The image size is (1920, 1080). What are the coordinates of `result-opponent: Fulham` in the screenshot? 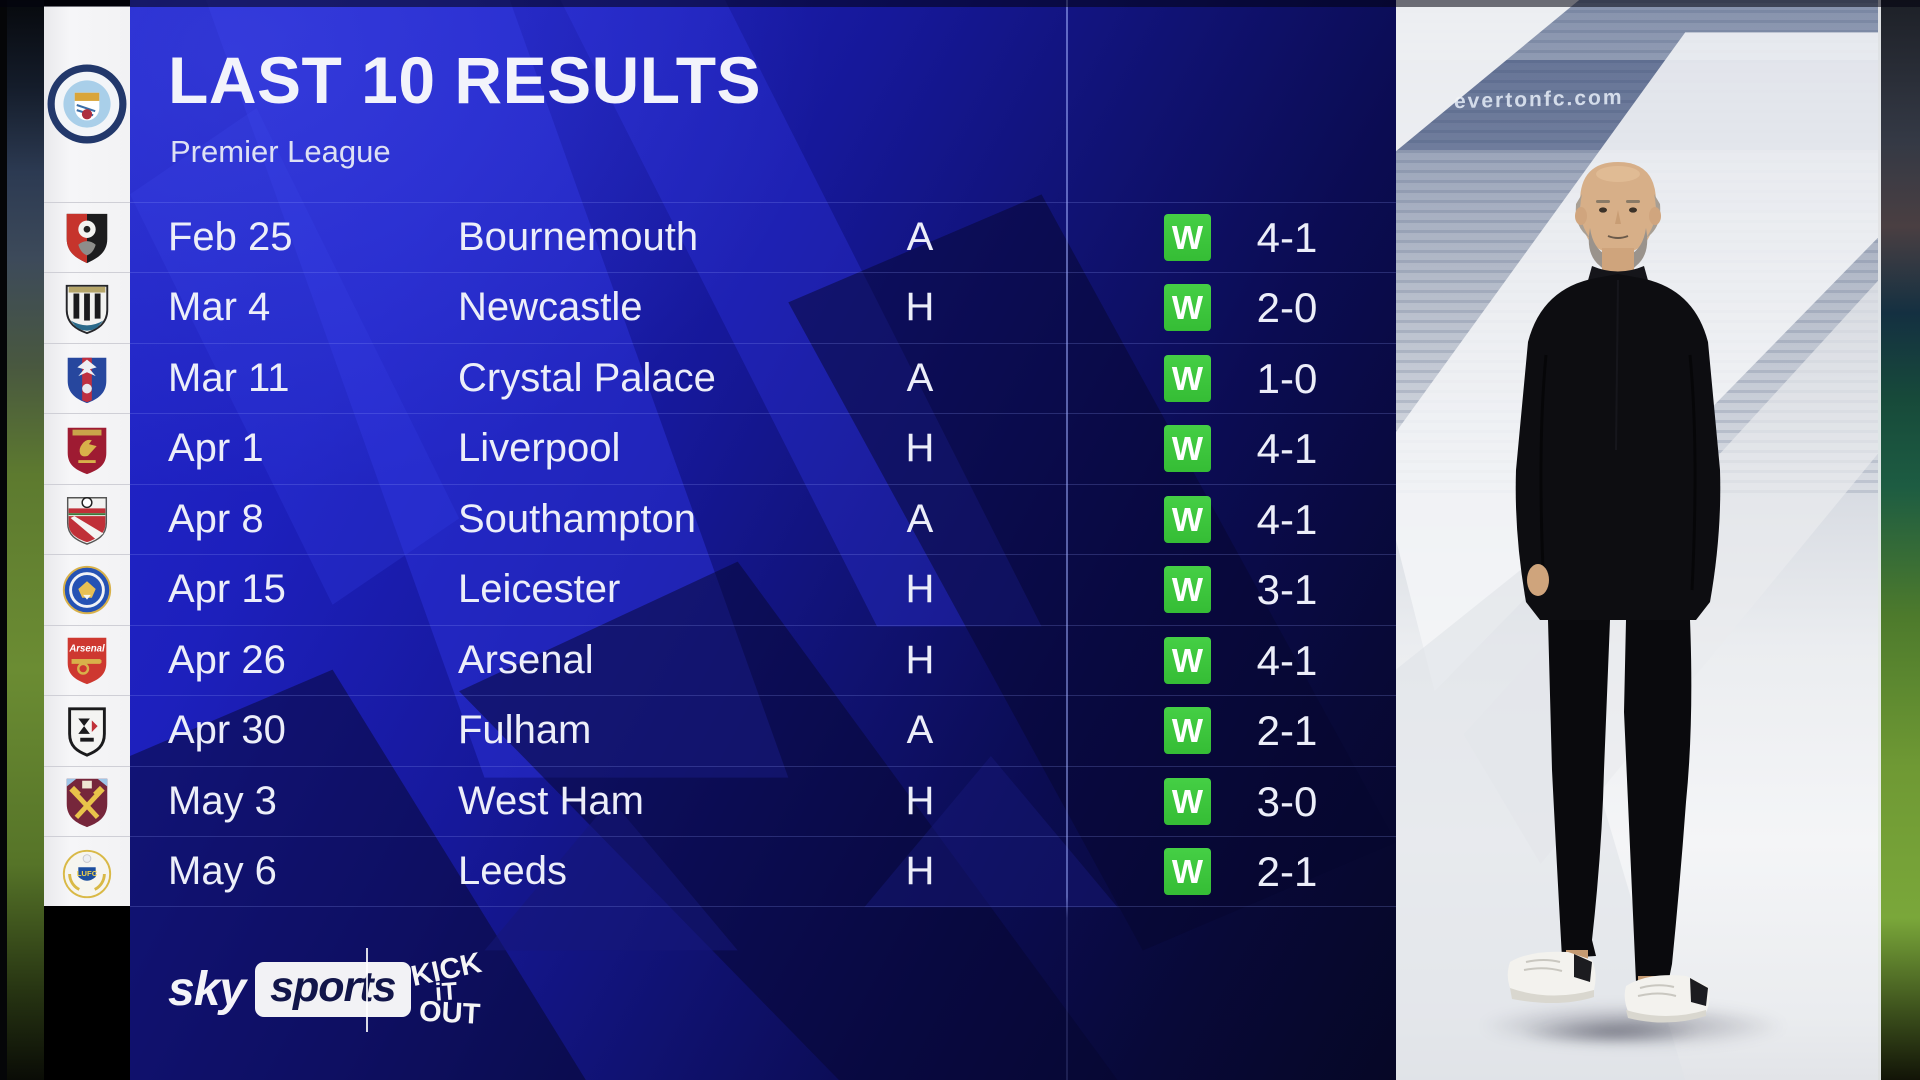 It's located at (525, 730).